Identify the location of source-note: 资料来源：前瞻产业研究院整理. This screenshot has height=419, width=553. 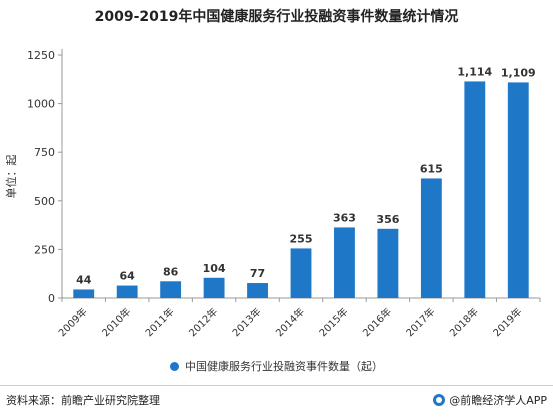
(83, 400).